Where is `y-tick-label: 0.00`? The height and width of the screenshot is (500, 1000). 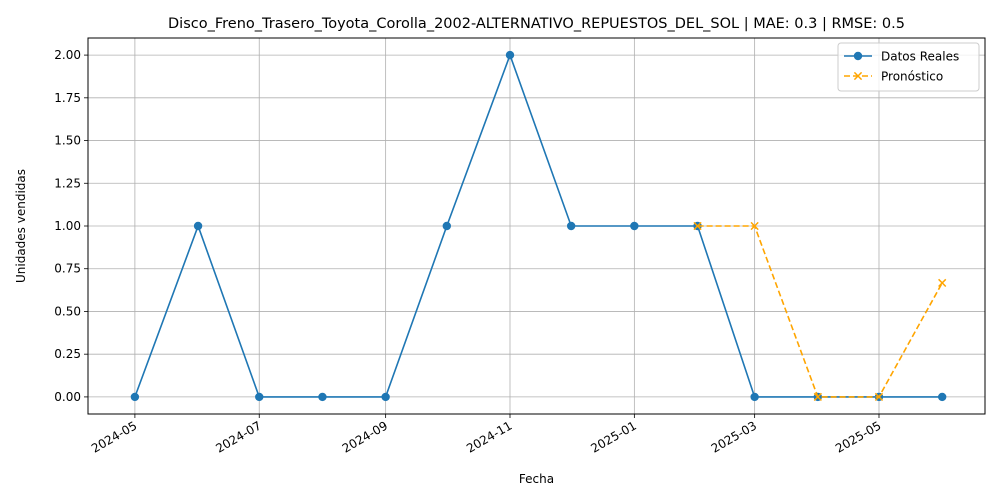 y-tick-label: 0.00 is located at coordinates (67, 397).